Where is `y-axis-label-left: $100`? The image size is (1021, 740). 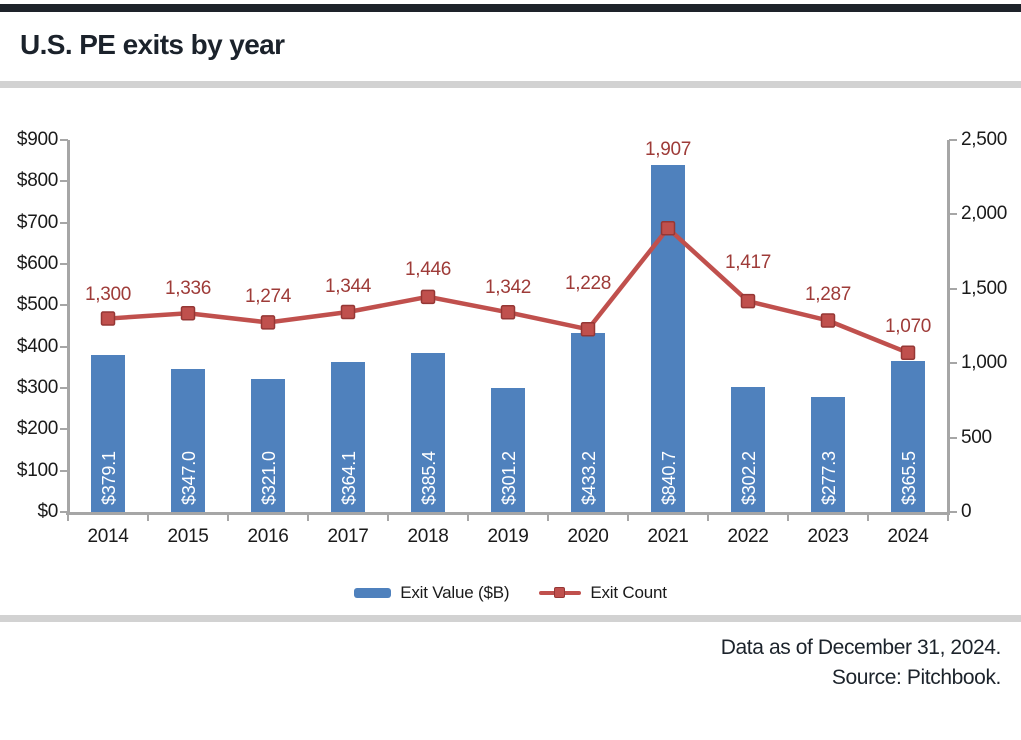 y-axis-label-left: $100 is located at coordinates (37, 470).